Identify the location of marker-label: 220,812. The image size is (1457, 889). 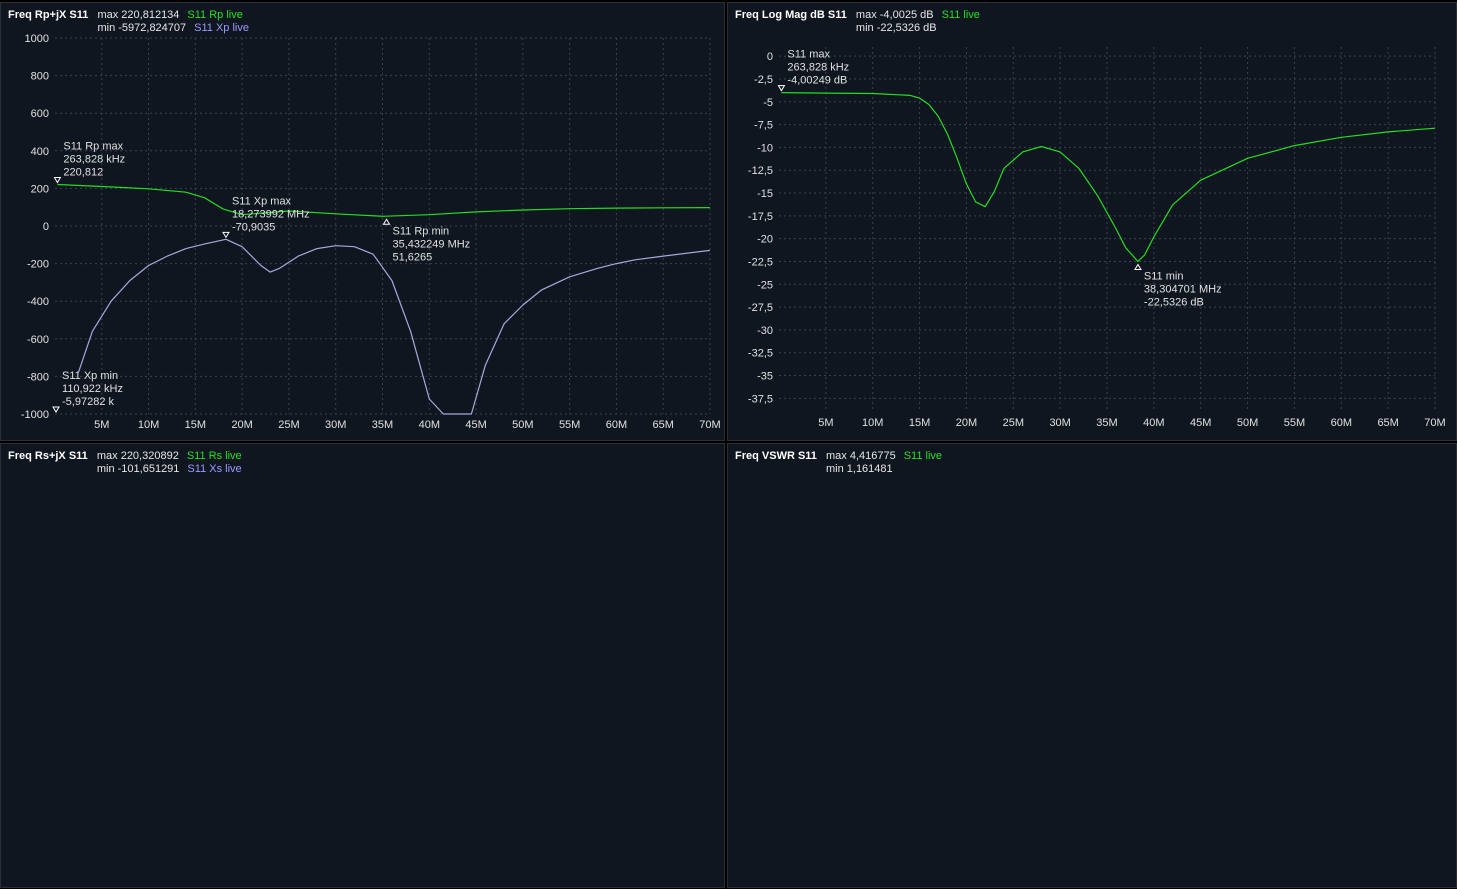
(83, 172).